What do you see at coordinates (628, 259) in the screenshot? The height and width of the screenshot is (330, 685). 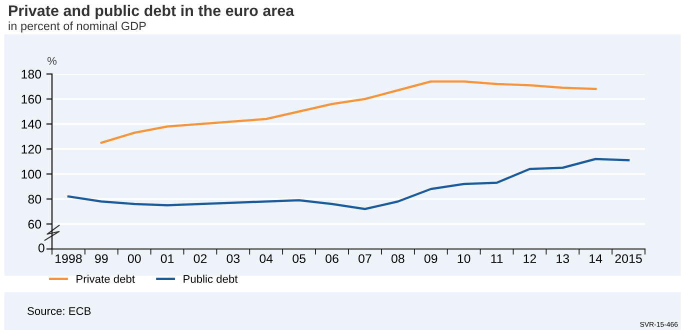 I see `x-tick-label: 2015` at bounding box center [628, 259].